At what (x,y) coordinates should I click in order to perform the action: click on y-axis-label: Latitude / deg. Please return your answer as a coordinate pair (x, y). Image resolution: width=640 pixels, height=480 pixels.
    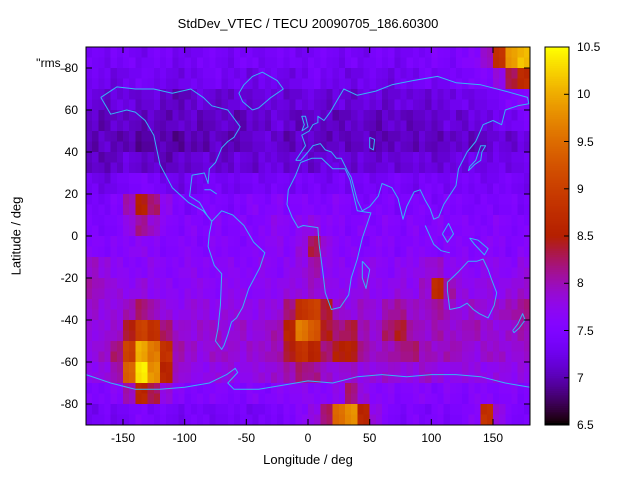
    Looking at the image, I should click on (16, 236).